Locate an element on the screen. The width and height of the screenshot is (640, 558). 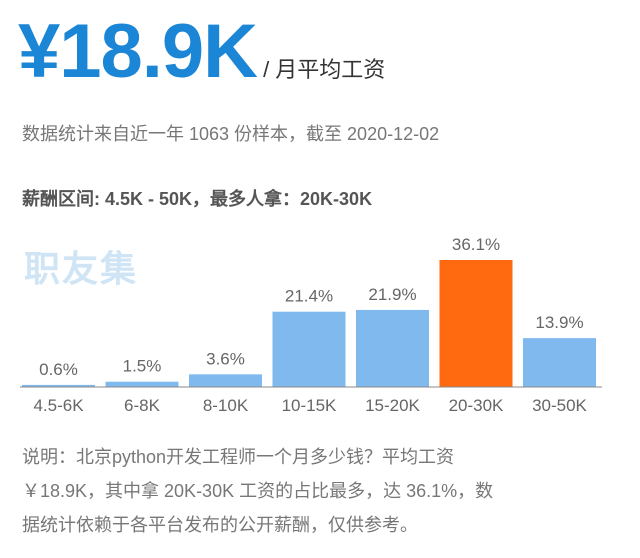
description-line: 说明：北京python开发工程师一个月多少钱？平均工资 is located at coordinates (238, 457).